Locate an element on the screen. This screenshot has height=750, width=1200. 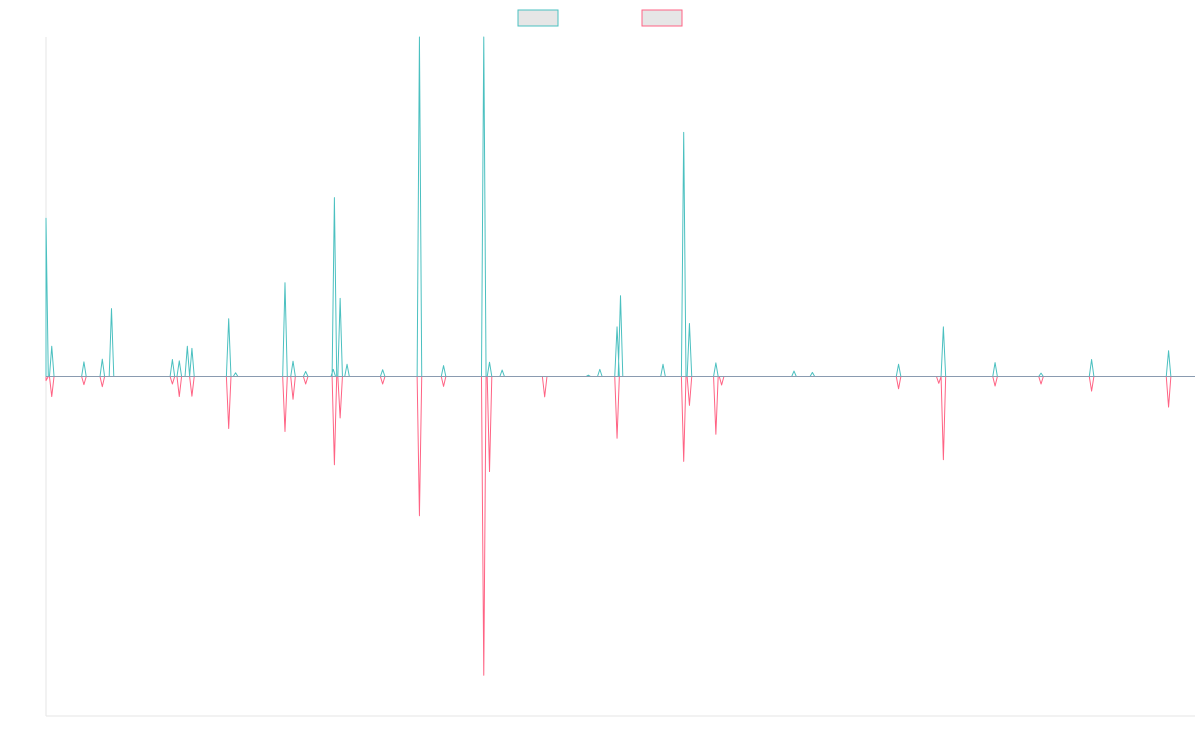
legend is located at coordinates (600, 18).